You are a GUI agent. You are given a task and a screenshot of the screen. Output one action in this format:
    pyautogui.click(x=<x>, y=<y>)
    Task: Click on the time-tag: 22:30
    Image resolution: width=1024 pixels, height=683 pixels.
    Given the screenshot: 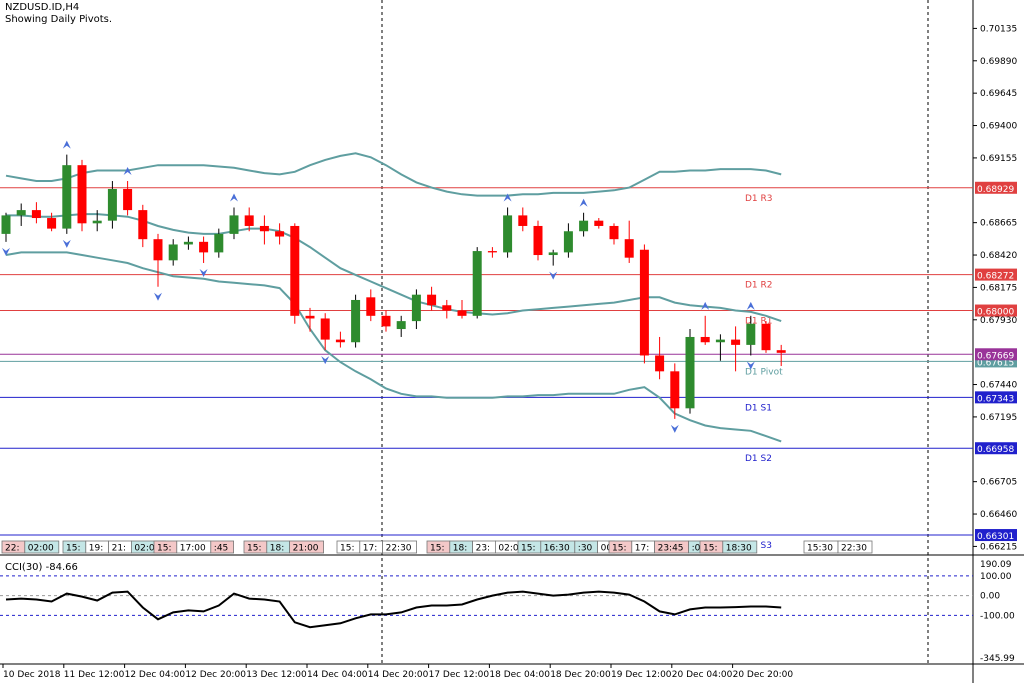 What is the action you would take?
    pyautogui.click(x=399, y=549)
    